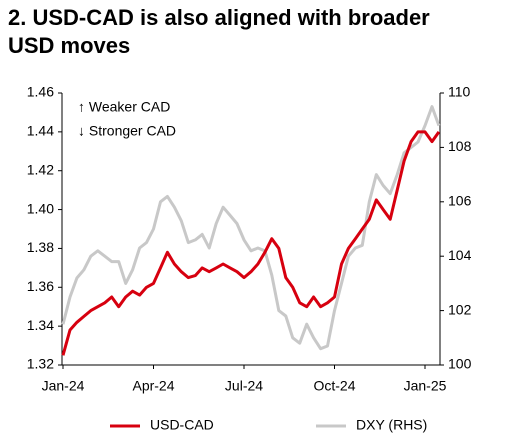 This screenshot has height=447, width=507. I want to click on legend-label: DXY (RHS), so click(391, 425).